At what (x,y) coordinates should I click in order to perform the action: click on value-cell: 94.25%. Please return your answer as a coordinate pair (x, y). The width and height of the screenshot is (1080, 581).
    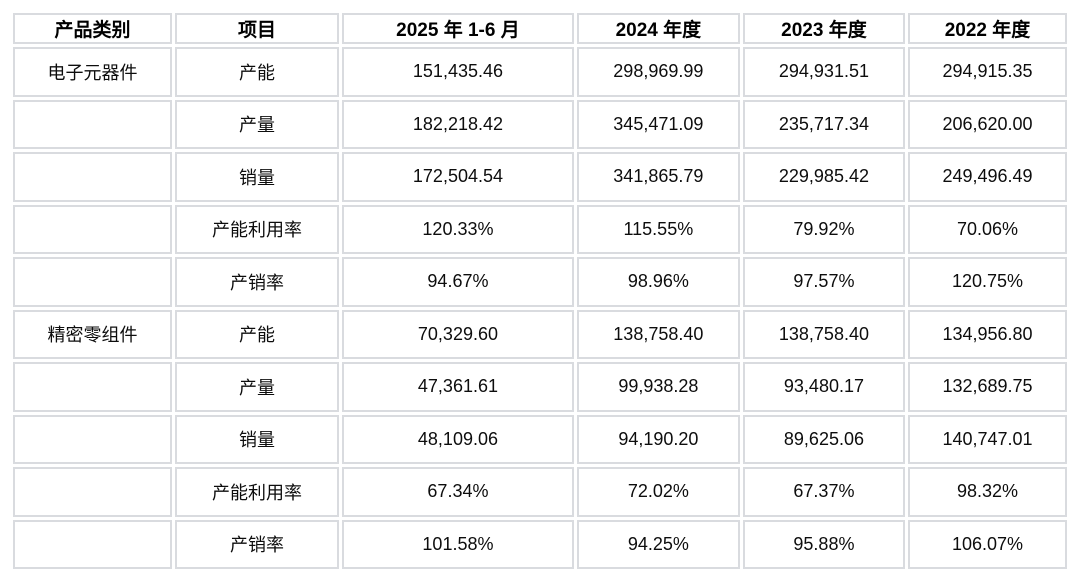
    Looking at the image, I should click on (658, 544).